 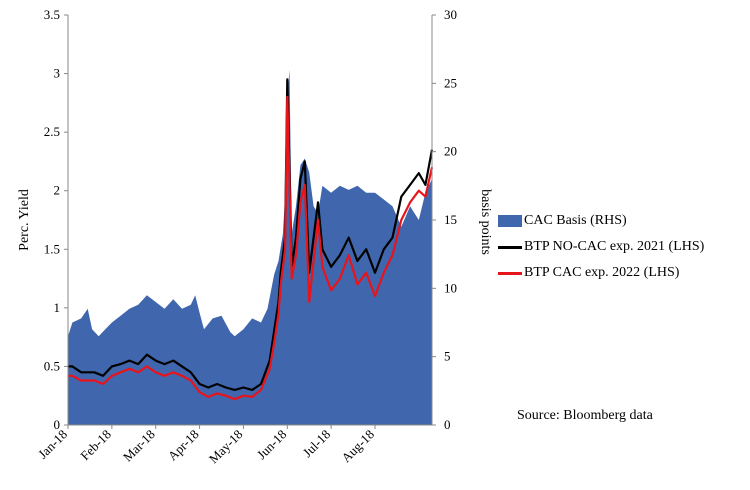 I want to click on x-tick-label: Feb-18, so click(x=95, y=445).